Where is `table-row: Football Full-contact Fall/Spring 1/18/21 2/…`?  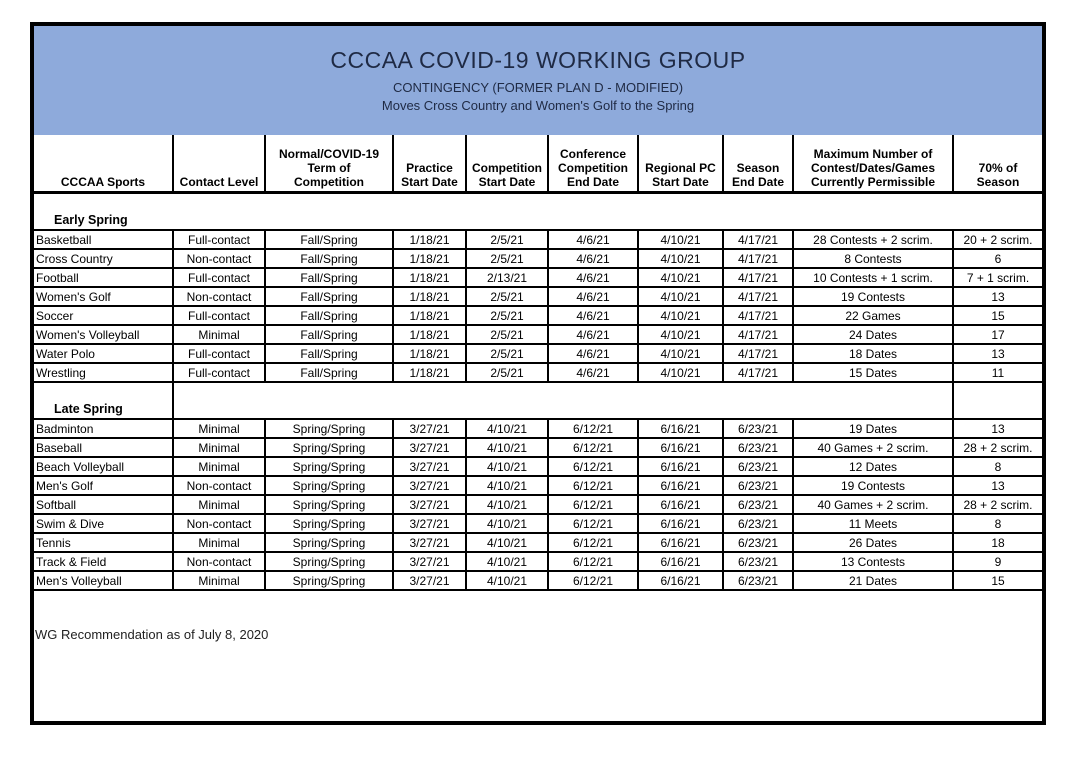 table-row: Football Full-contact Fall/Spring 1/18/21 2/… is located at coordinates (538, 277).